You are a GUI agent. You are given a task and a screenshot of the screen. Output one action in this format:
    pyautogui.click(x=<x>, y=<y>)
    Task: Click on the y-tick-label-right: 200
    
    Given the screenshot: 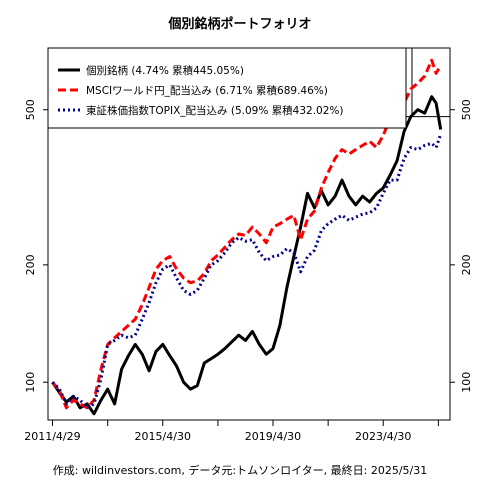 What is the action you would take?
    pyautogui.click(x=466, y=264)
    